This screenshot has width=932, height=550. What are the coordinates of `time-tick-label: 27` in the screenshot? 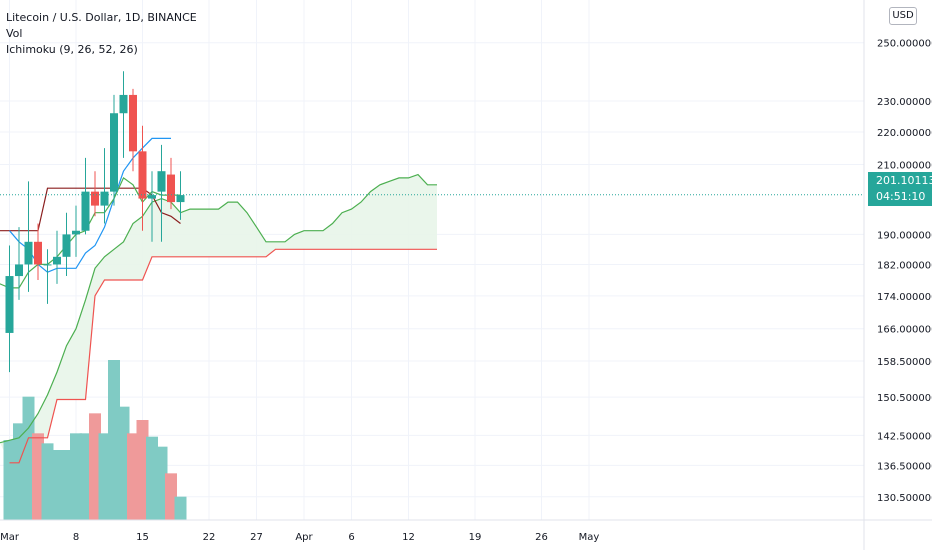 It's located at (256, 537).